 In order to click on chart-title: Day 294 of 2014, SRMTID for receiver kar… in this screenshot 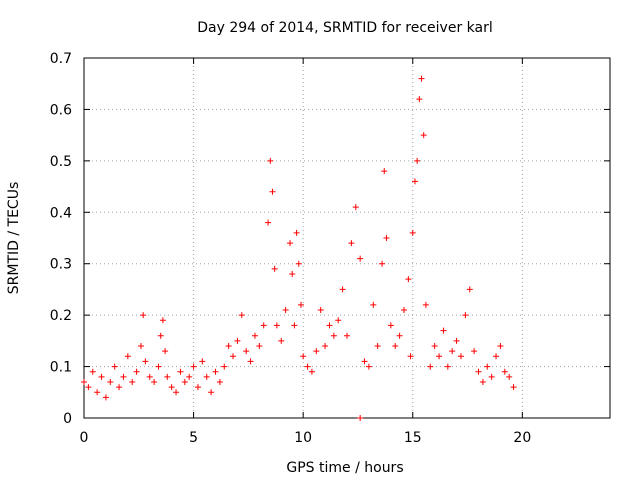, I will do `click(345, 28)`.